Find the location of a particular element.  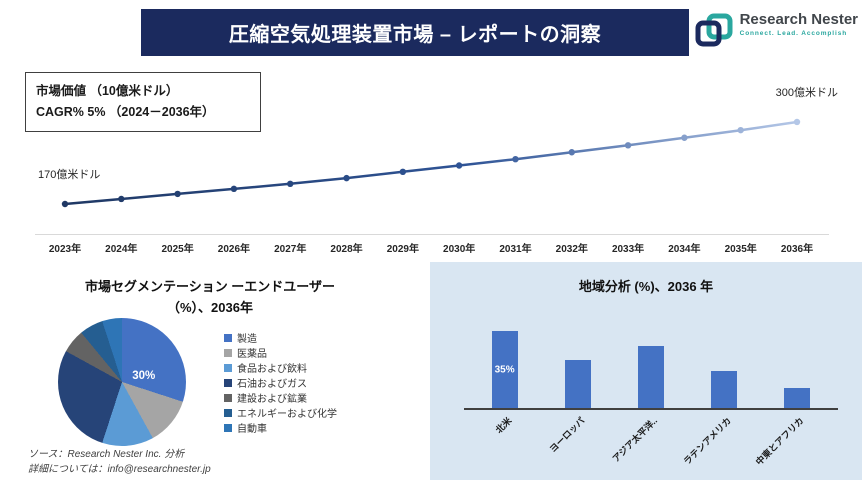

legend-item: 食品および飲料 is located at coordinates (280, 367).